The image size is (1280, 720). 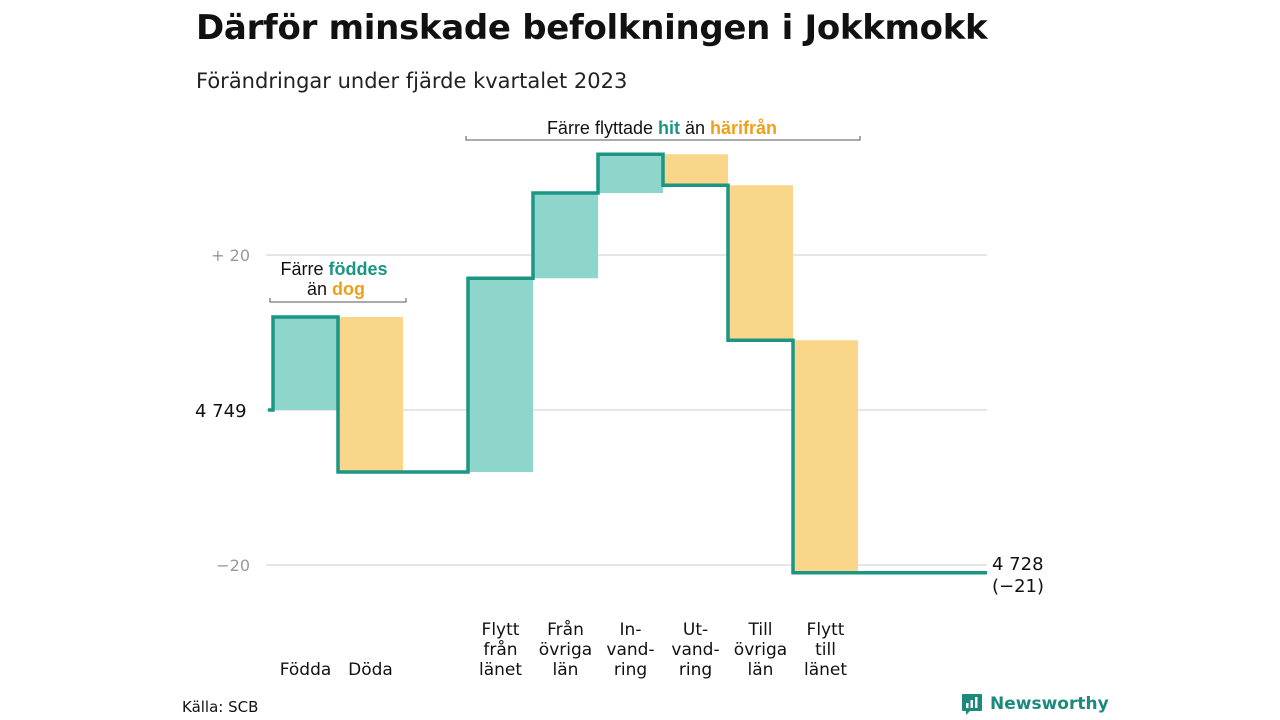 I want to click on svg-text: än dog, so click(x=336, y=289).